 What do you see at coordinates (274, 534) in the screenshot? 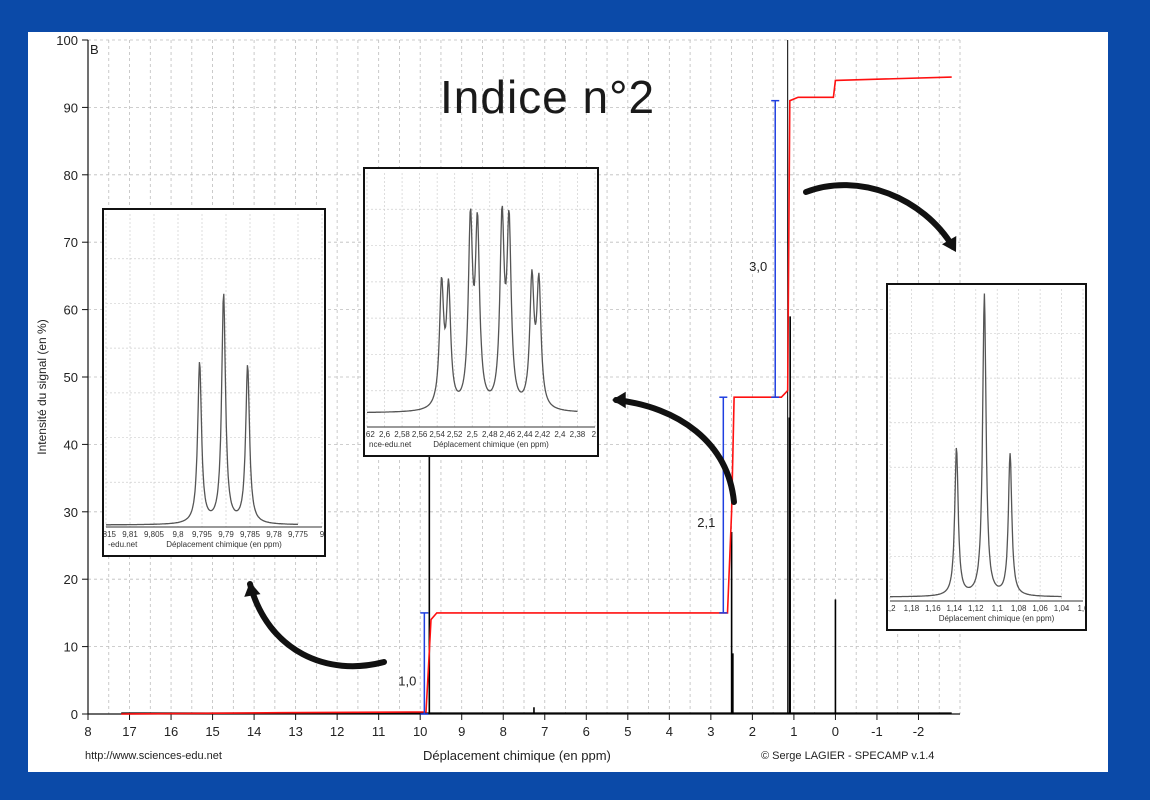
I see `inset-x-tick-label: 9,78` at bounding box center [274, 534].